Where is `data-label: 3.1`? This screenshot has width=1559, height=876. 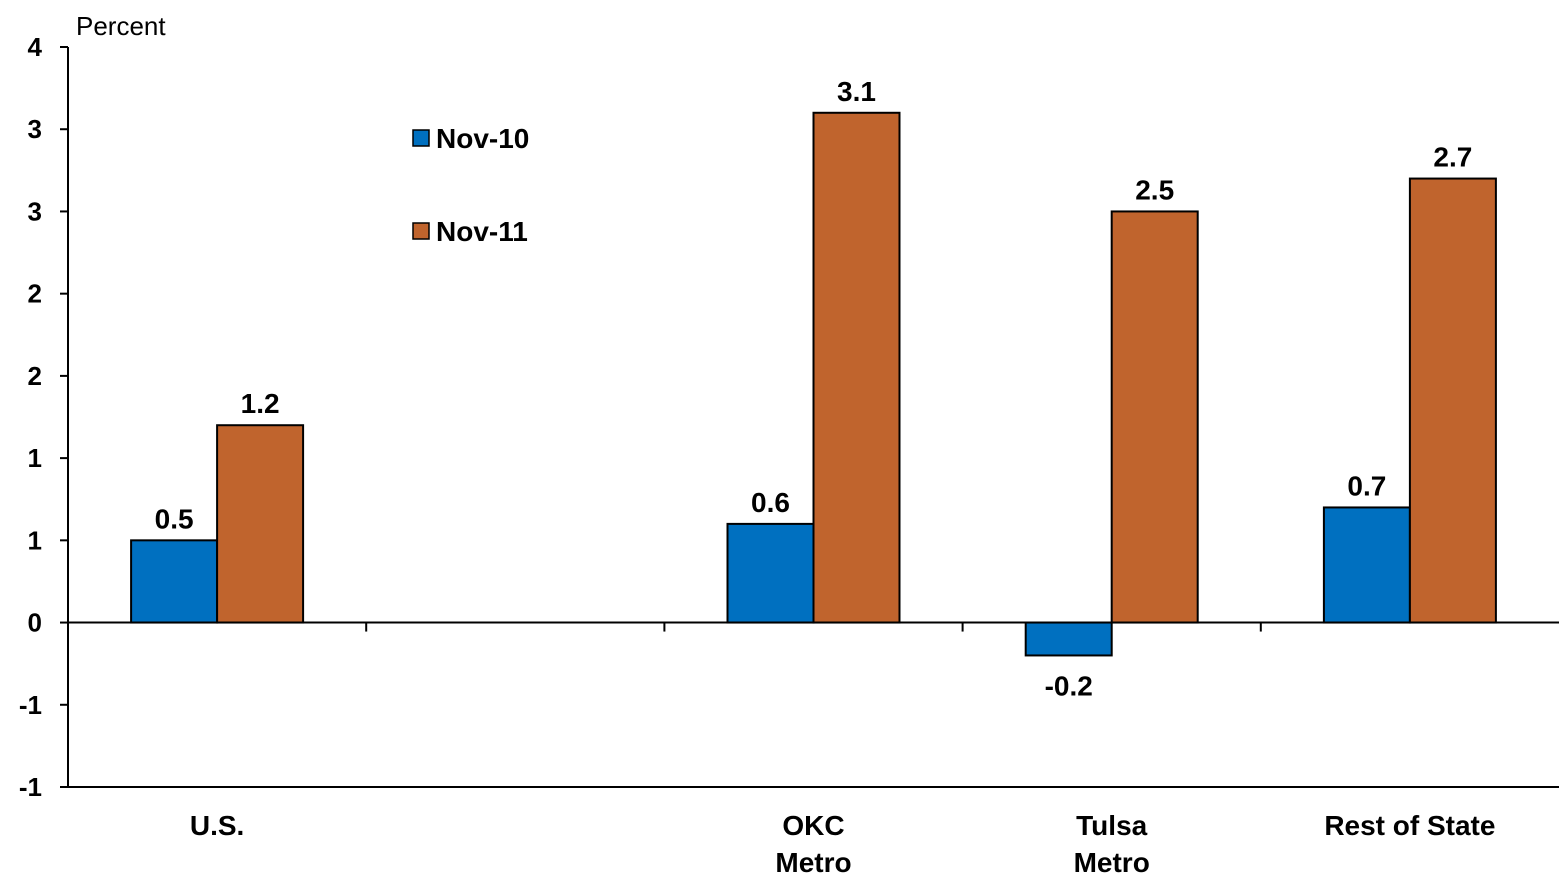
data-label: 3.1 is located at coordinates (856, 91).